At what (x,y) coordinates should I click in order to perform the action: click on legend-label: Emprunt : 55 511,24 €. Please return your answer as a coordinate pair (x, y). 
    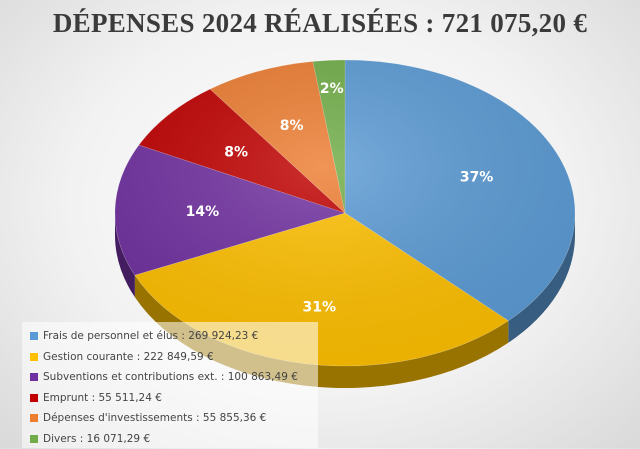
    Looking at the image, I should click on (102, 398).